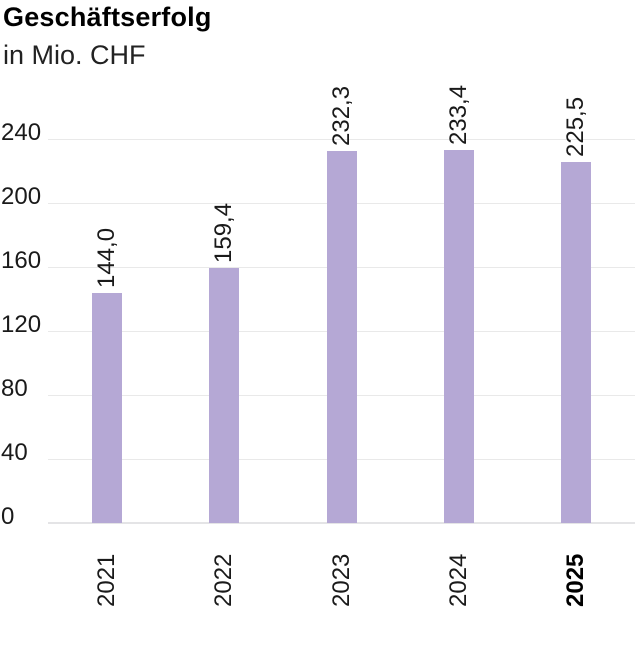 The image size is (635, 660). What do you see at coordinates (21, 132) in the screenshot?
I see `y-axis-tick-label: 240` at bounding box center [21, 132].